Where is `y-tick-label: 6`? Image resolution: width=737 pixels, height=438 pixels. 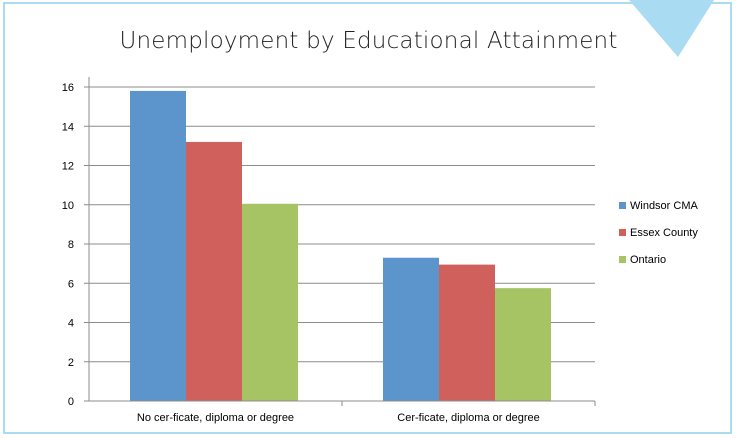 y-tick-label: 6 is located at coordinates (71, 284).